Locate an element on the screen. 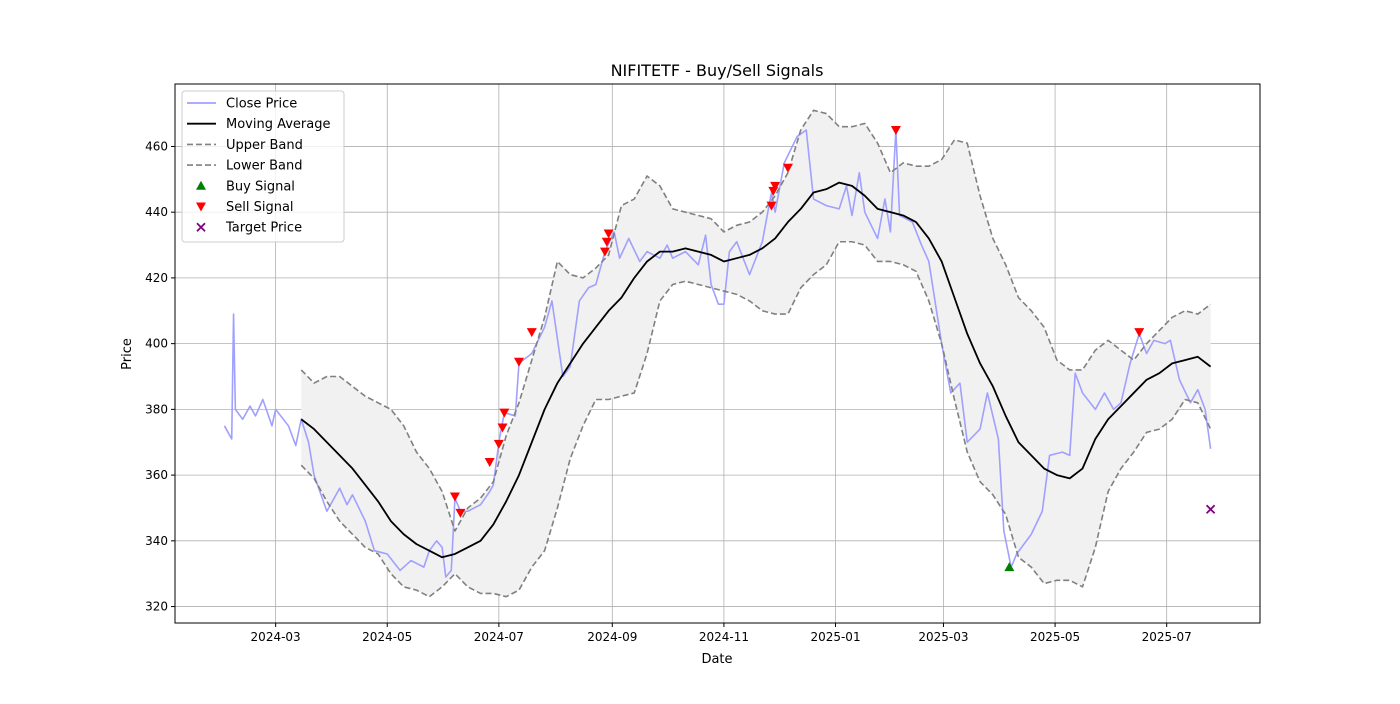  legend-label: Buy Signal is located at coordinates (260, 186).